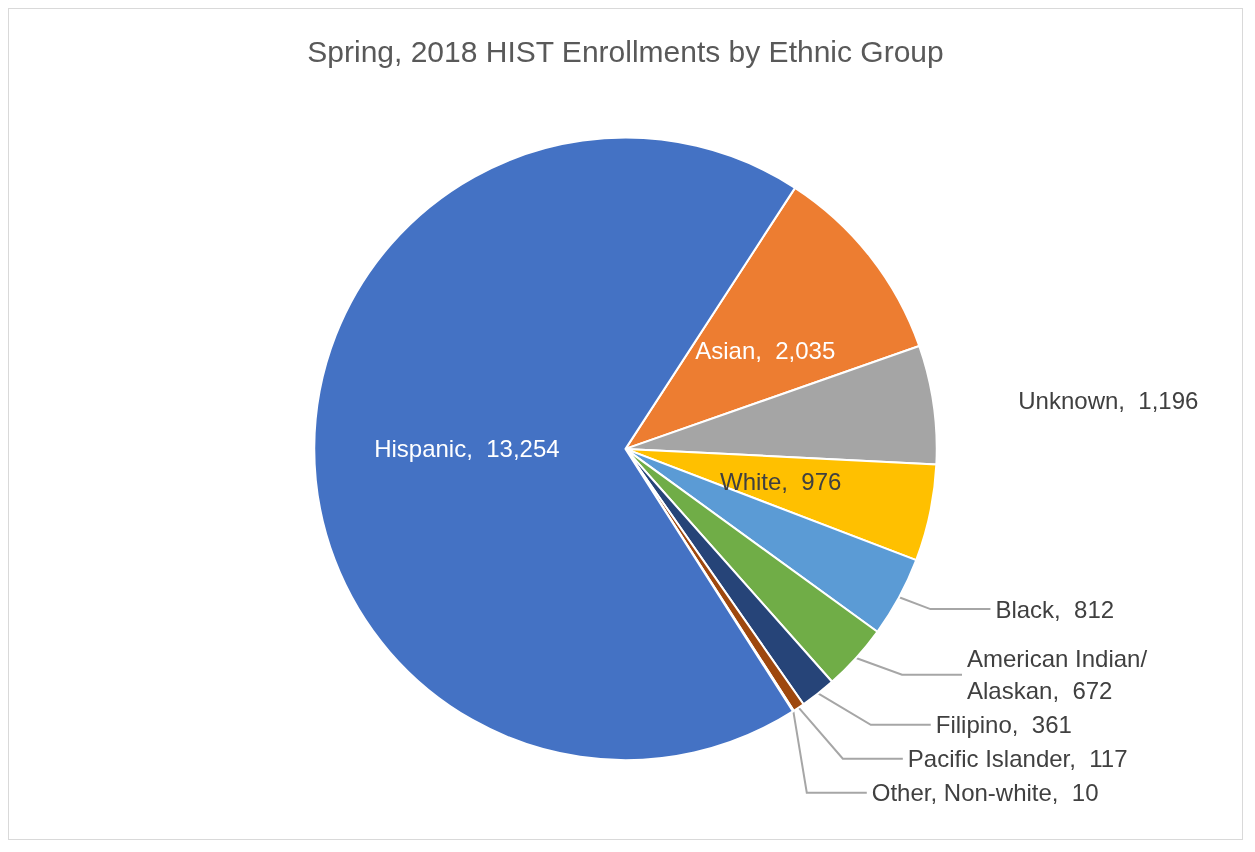 The image size is (1255, 852). Describe the element at coordinates (625, 51) in the screenshot. I see `chart-title: Spring, 2018 HIST Enrollments by Ethnic Group` at that location.